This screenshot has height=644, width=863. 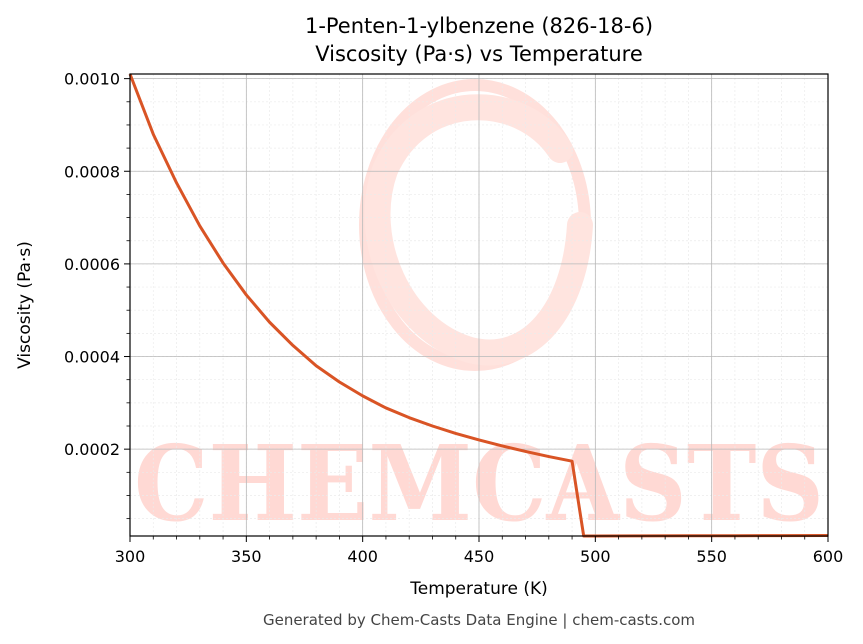 What do you see at coordinates (92, 79) in the screenshot?
I see `y-tick-label: 0.0010` at bounding box center [92, 79].